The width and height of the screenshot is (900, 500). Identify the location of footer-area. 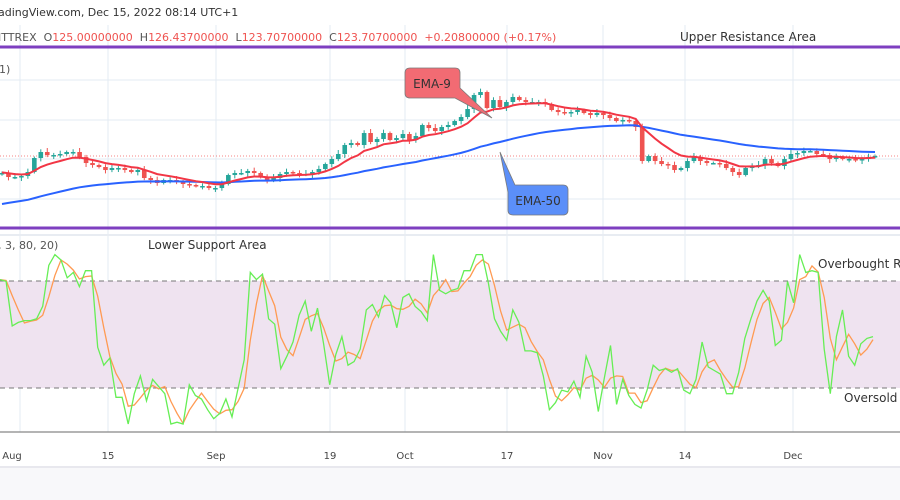
(450, 483).